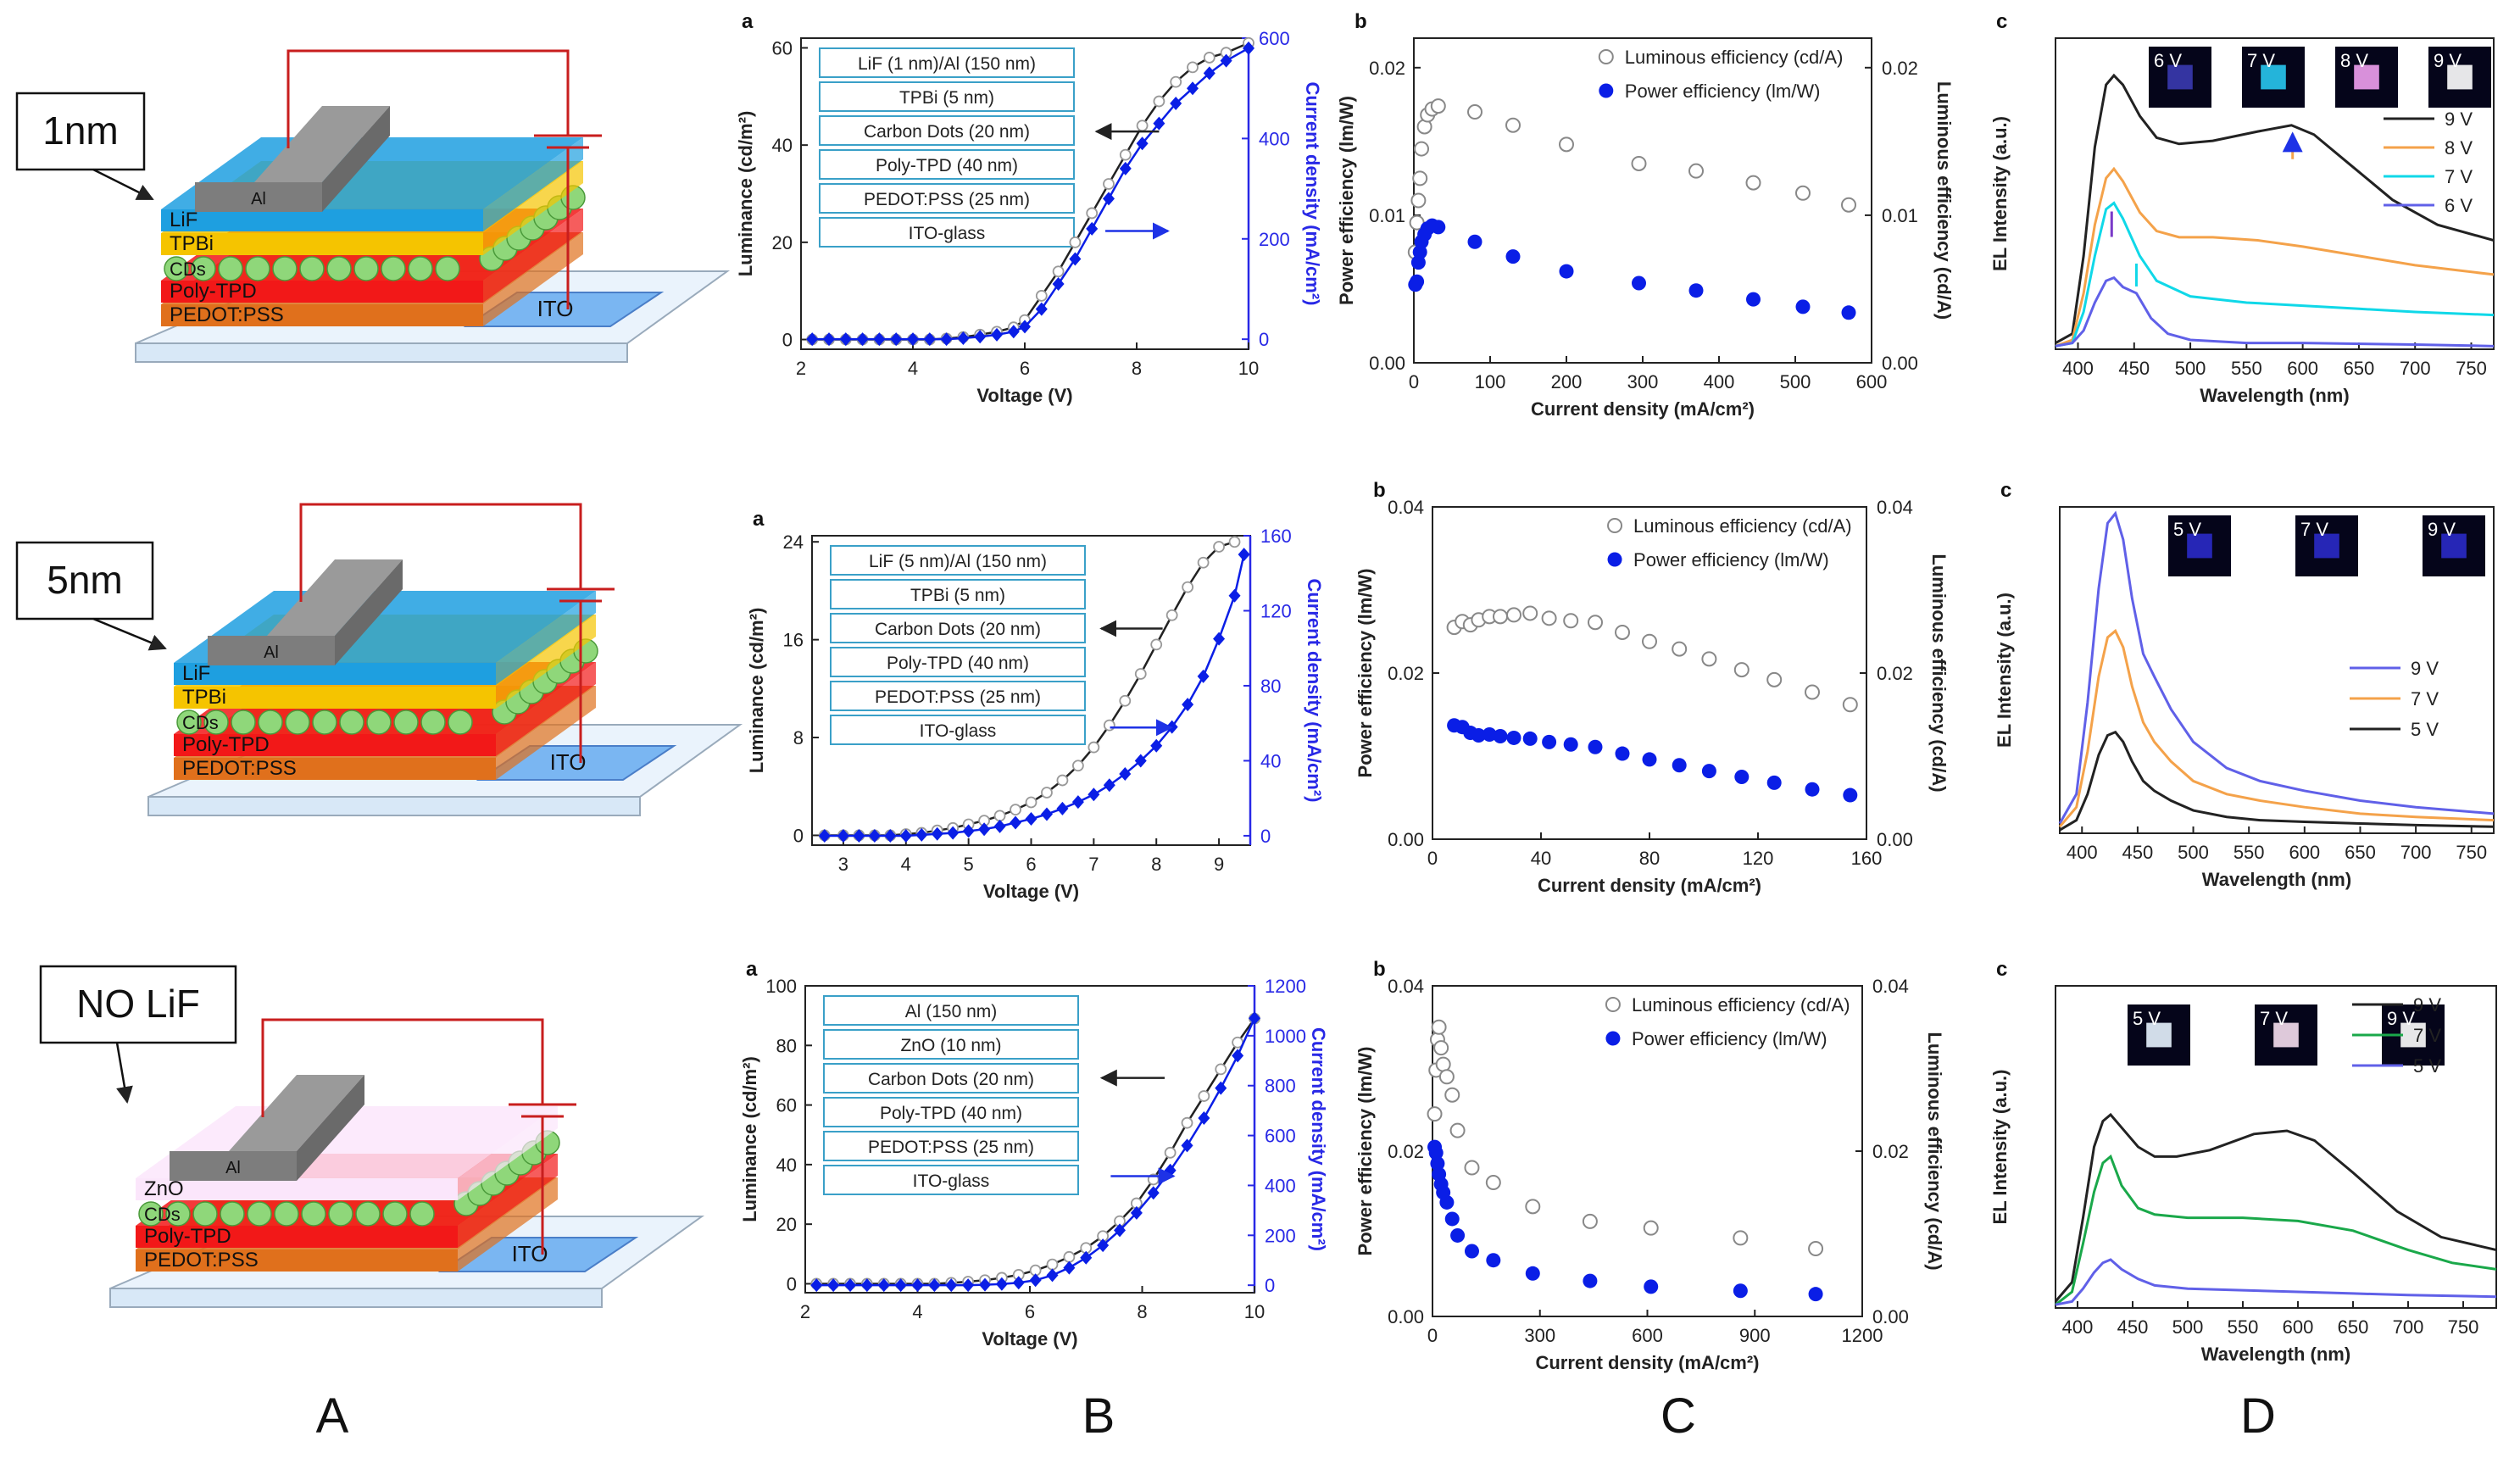  Describe the element at coordinates (969, 865) in the screenshot. I see `x-tick-label: 5` at that location.